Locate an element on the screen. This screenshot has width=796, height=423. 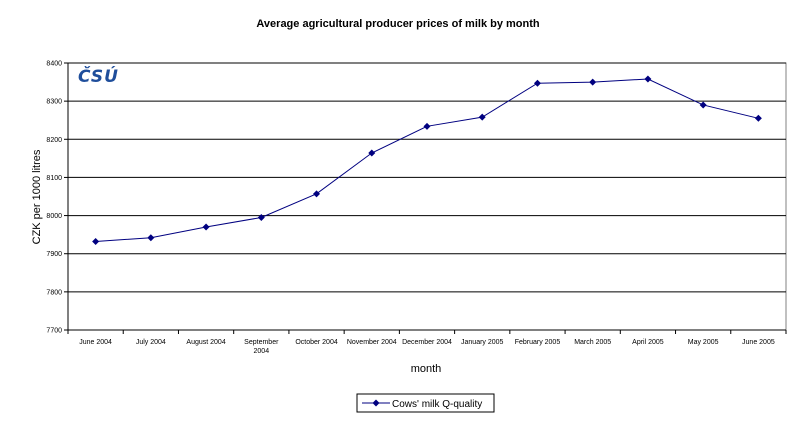
y-axis-title: CZK per 1000 litres is located at coordinates (37, 196).